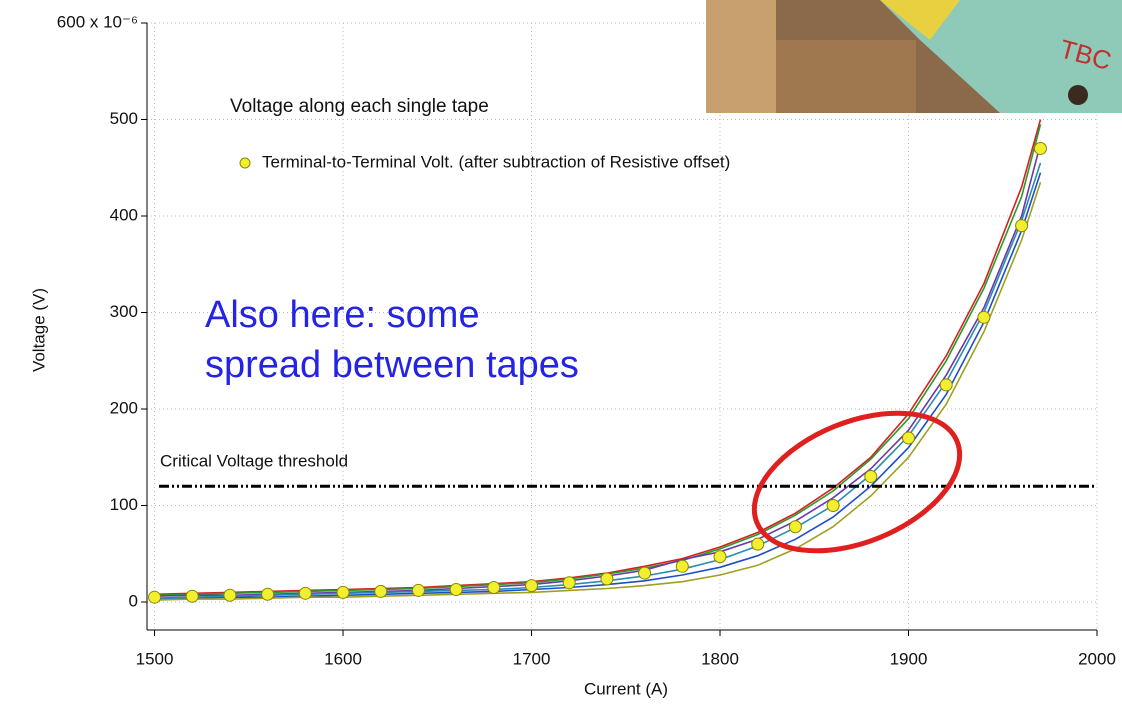 Image resolution: width=1122 pixels, height=707 pixels. What do you see at coordinates (245, 163) in the screenshot?
I see `legend-marker` at bounding box center [245, 163].